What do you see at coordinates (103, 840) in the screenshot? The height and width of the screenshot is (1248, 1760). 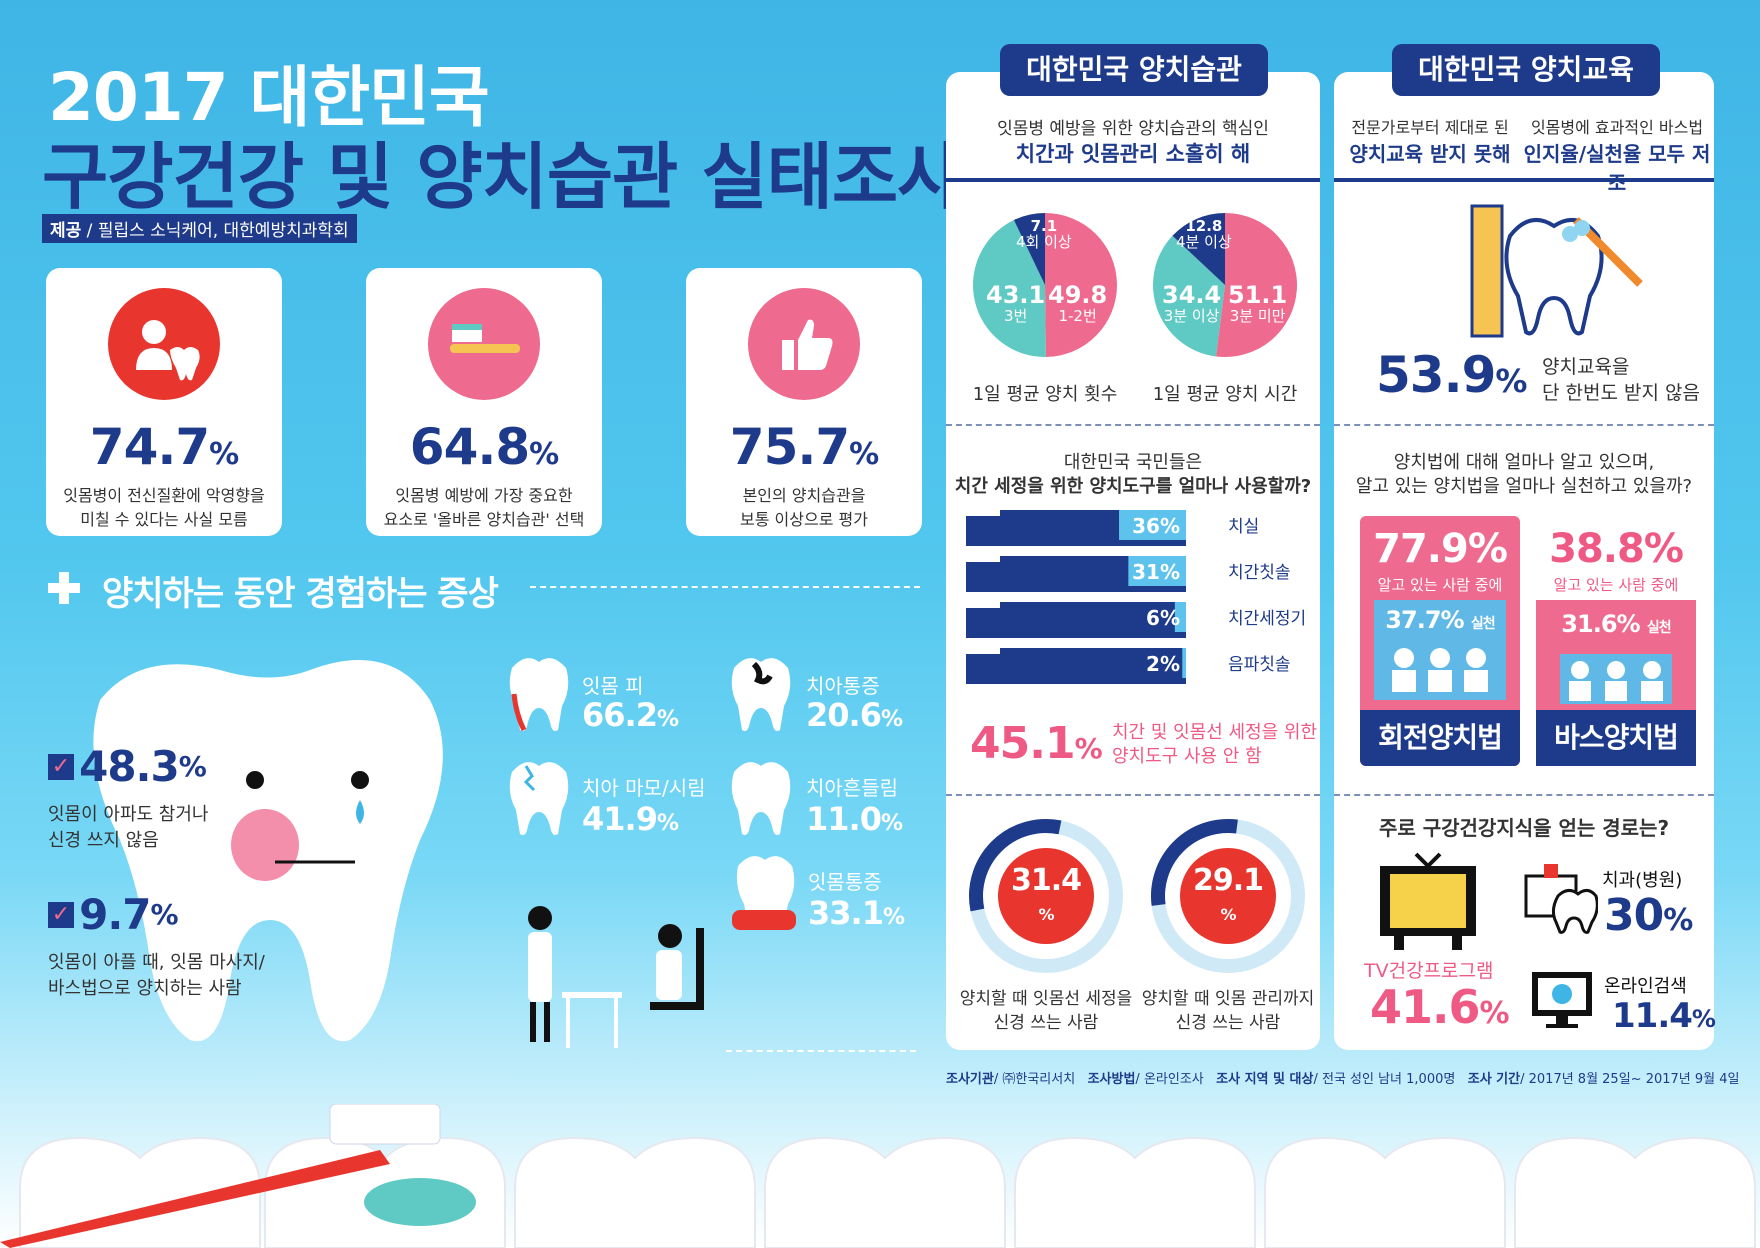 I see `check-1-line2: 신경 쓰지 않음` at bounding box center [103, 840].